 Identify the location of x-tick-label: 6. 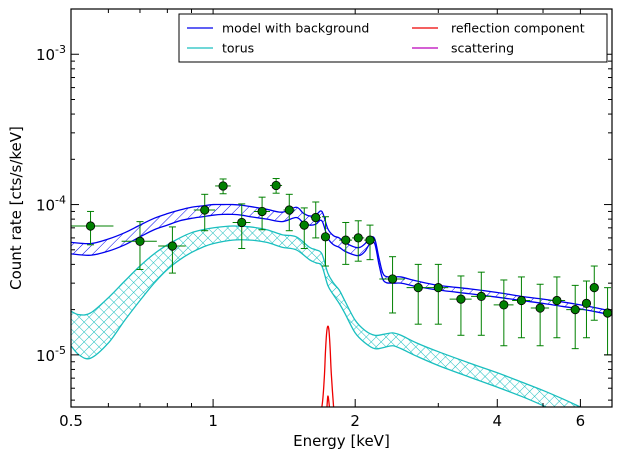
(581, 421).